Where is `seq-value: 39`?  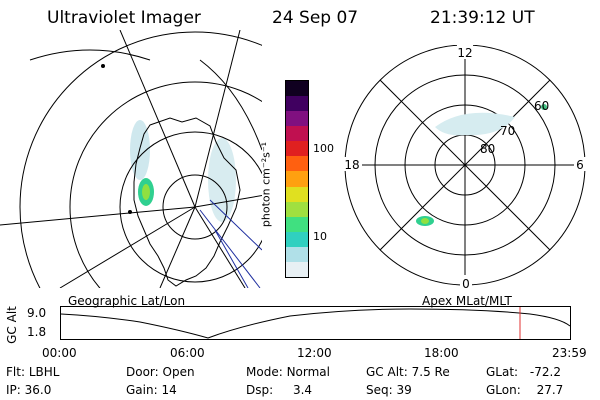
seq-value: 39 is located at coordinates (404, 390).